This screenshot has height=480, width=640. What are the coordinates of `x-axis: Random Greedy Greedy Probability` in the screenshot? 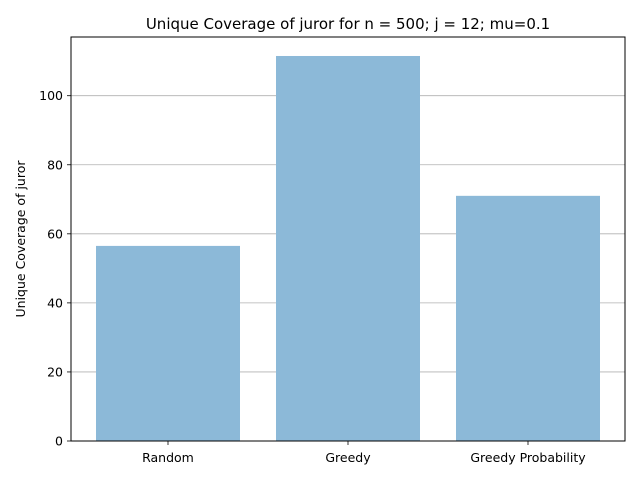 It's located at (364, 453).